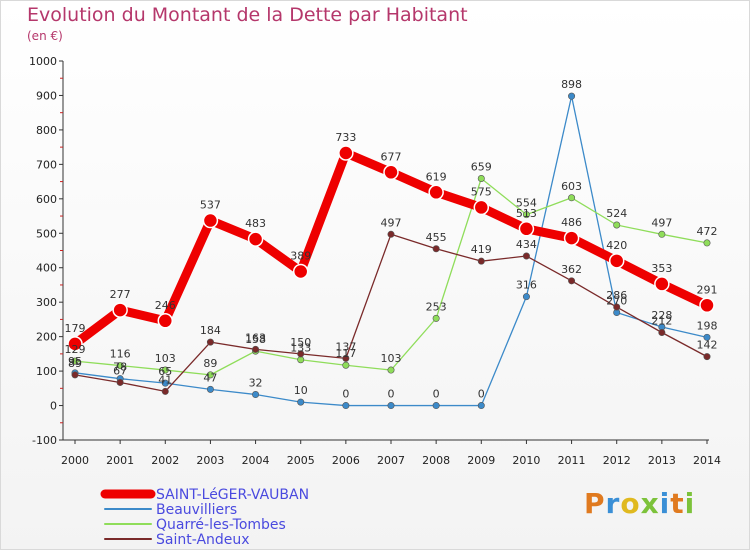 This screenshot has width=750, height=550. What do you see at coordinates (661, 321) in the screenshot?
I see `data-label: 212` at bounding box center [661, 321].